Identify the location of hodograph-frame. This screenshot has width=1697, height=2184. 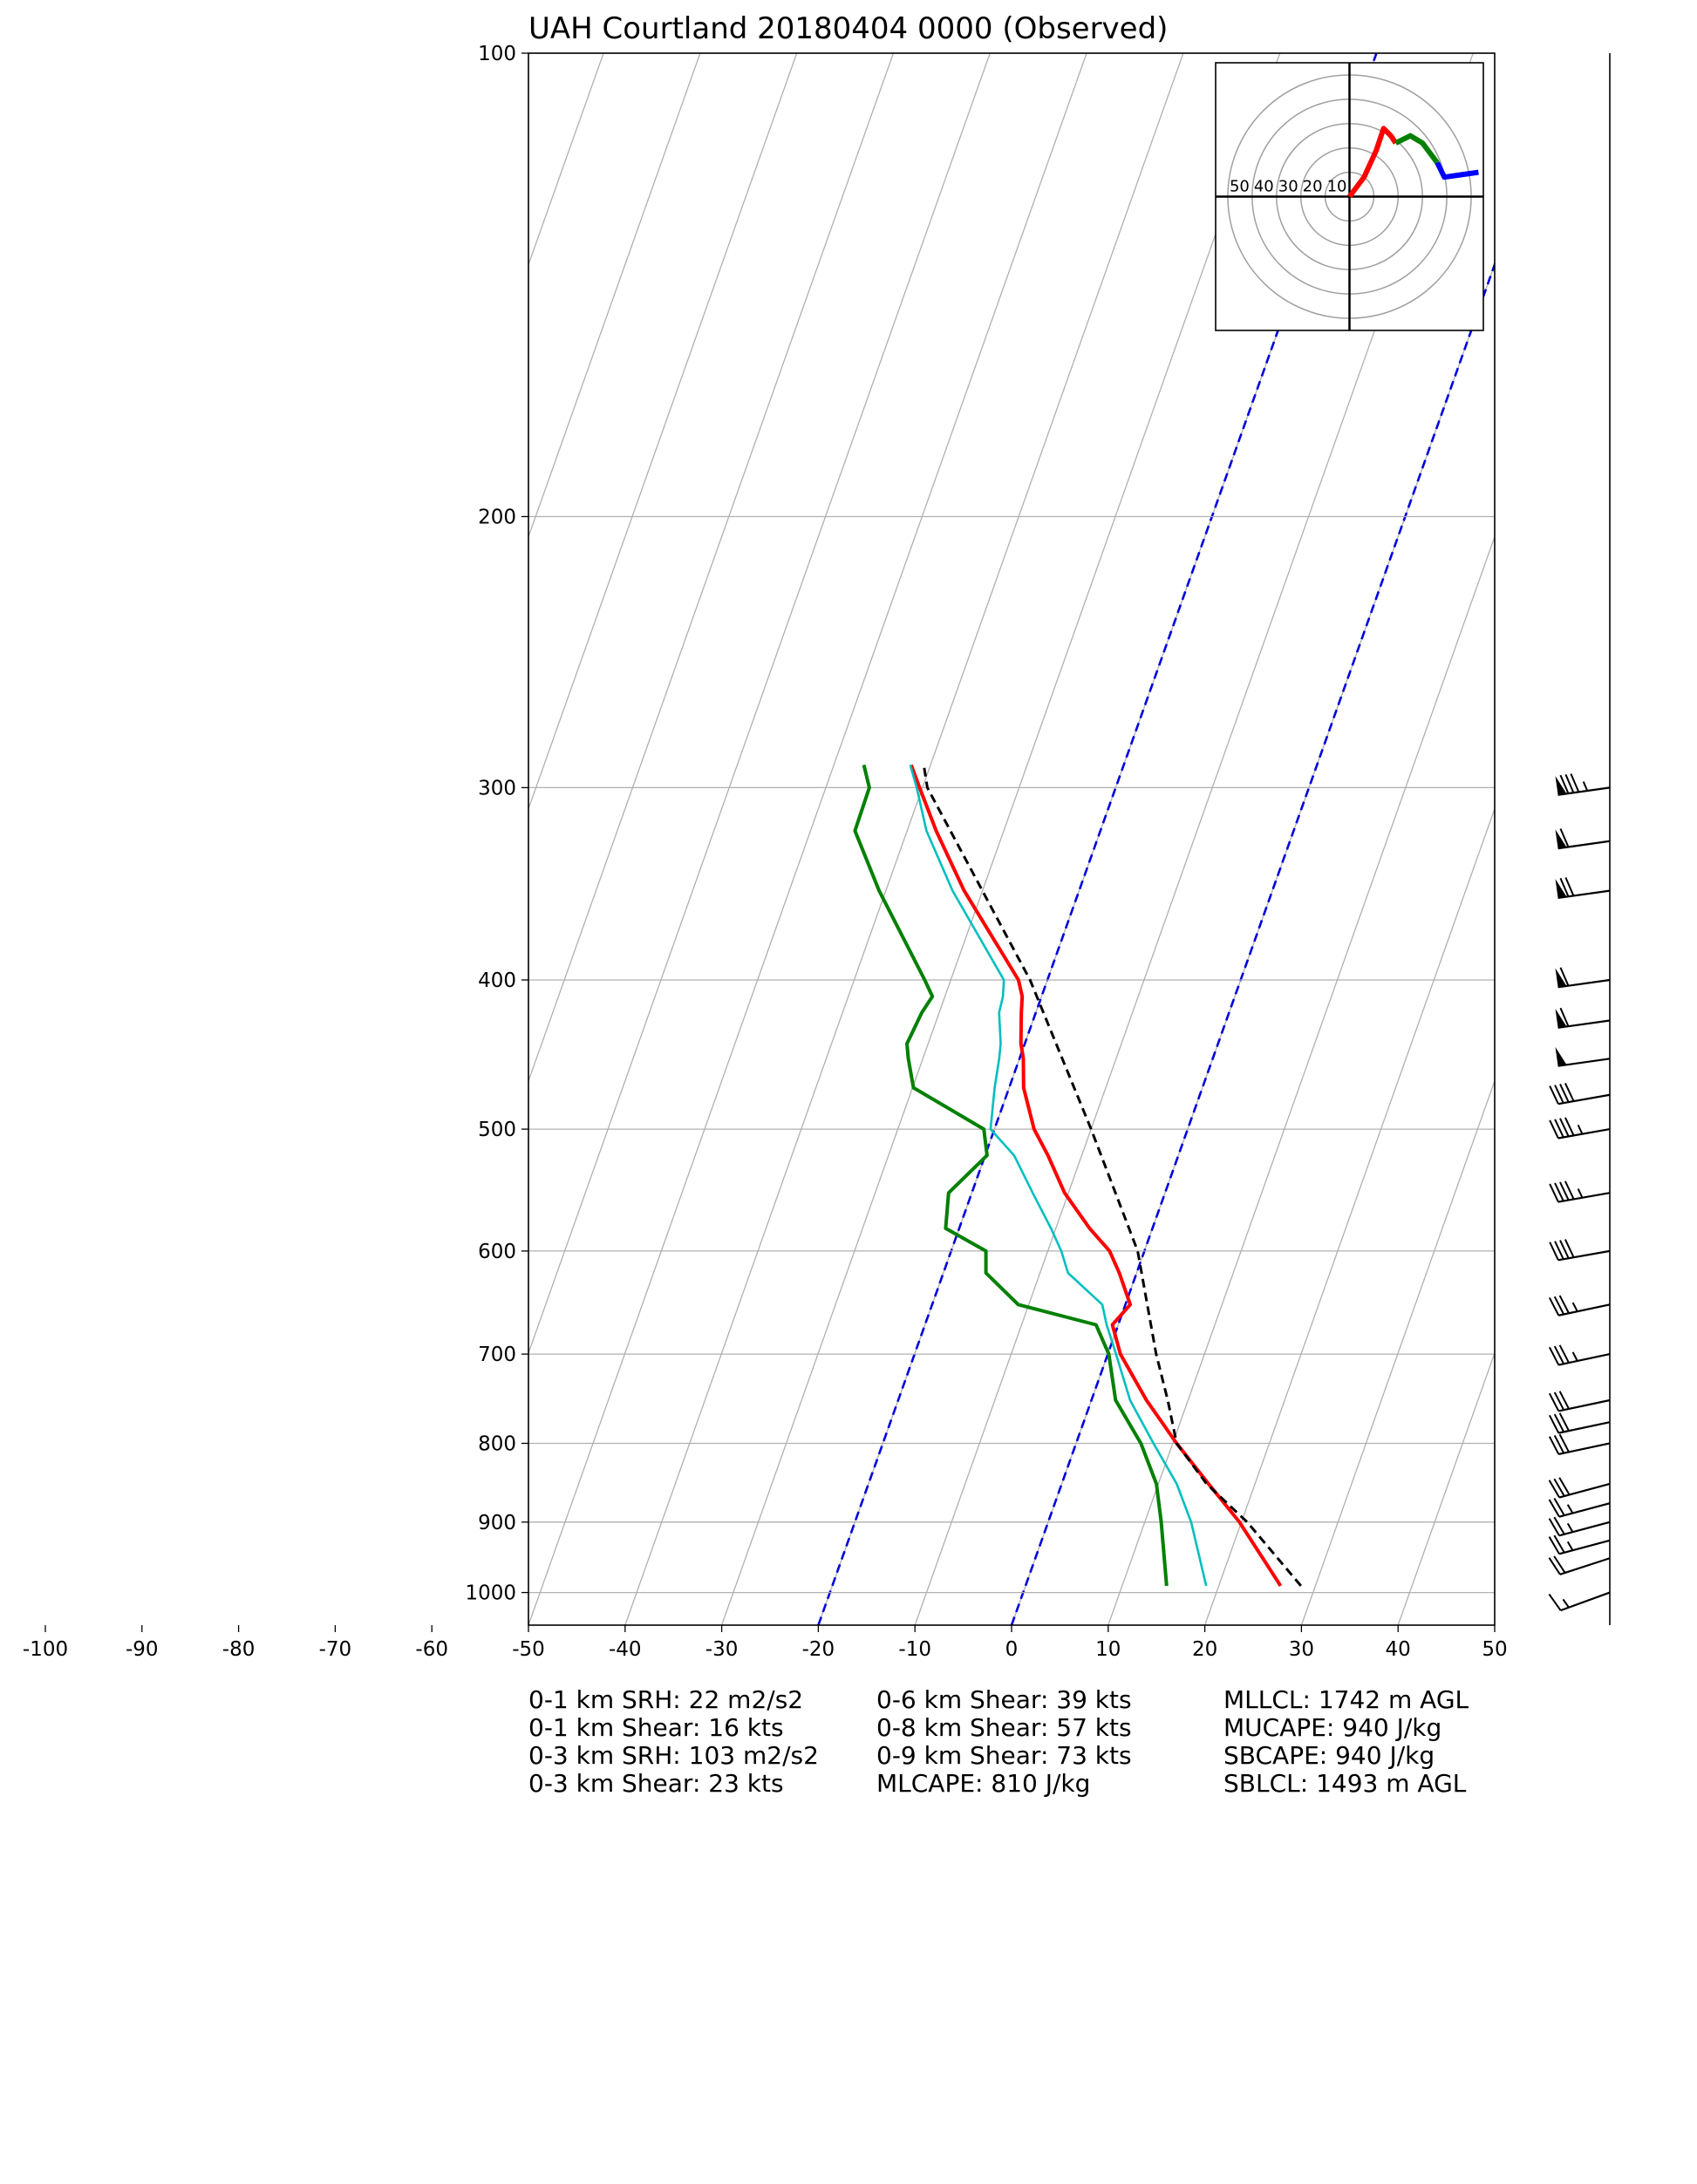
(1349, 196).